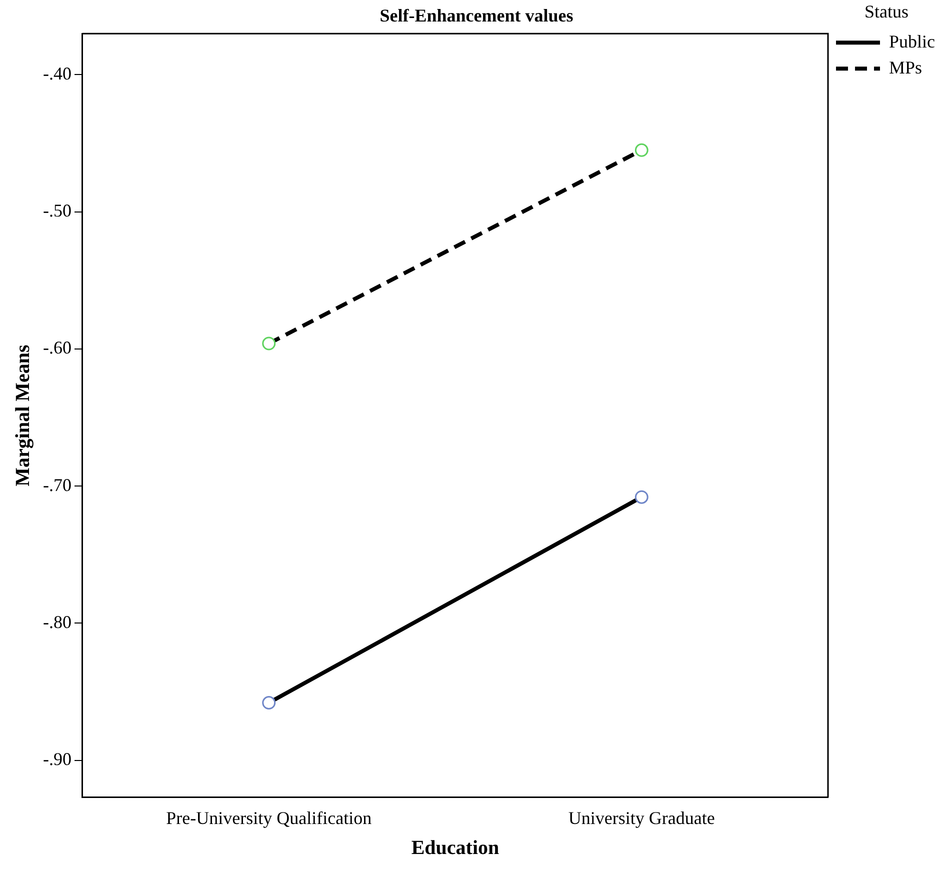  Describe the element at coordinates (57, 73) in the screenshot. I see `y-tick-label: -.40` at that location.